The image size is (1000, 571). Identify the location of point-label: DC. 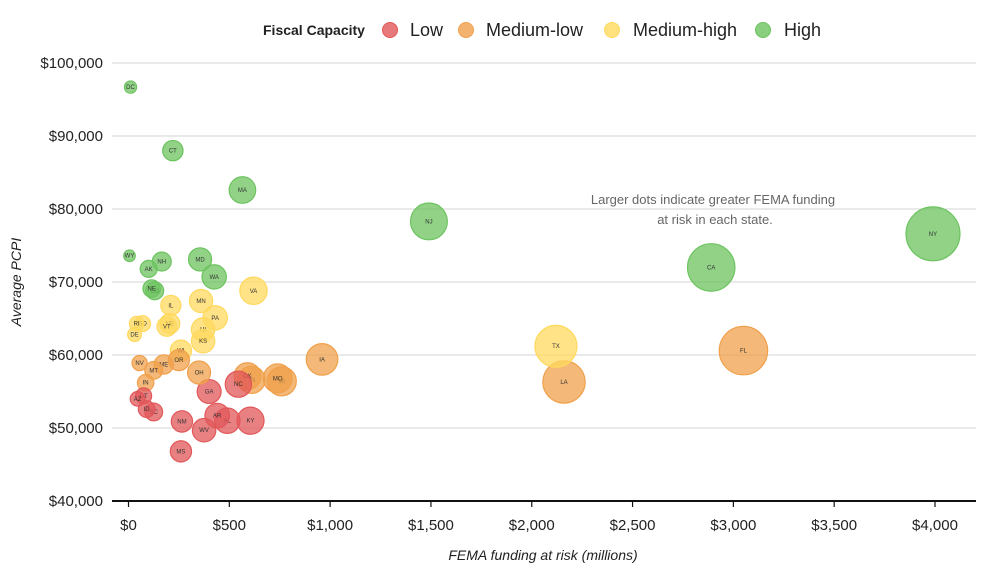
(130, 88).